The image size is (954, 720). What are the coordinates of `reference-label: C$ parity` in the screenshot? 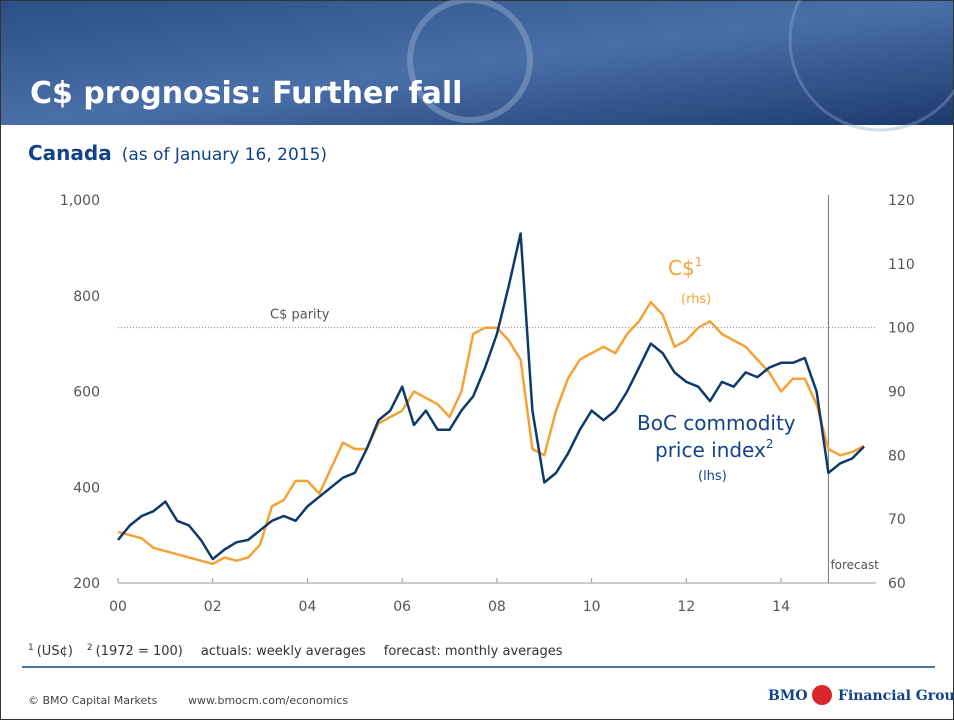 It's located at (300, 315).